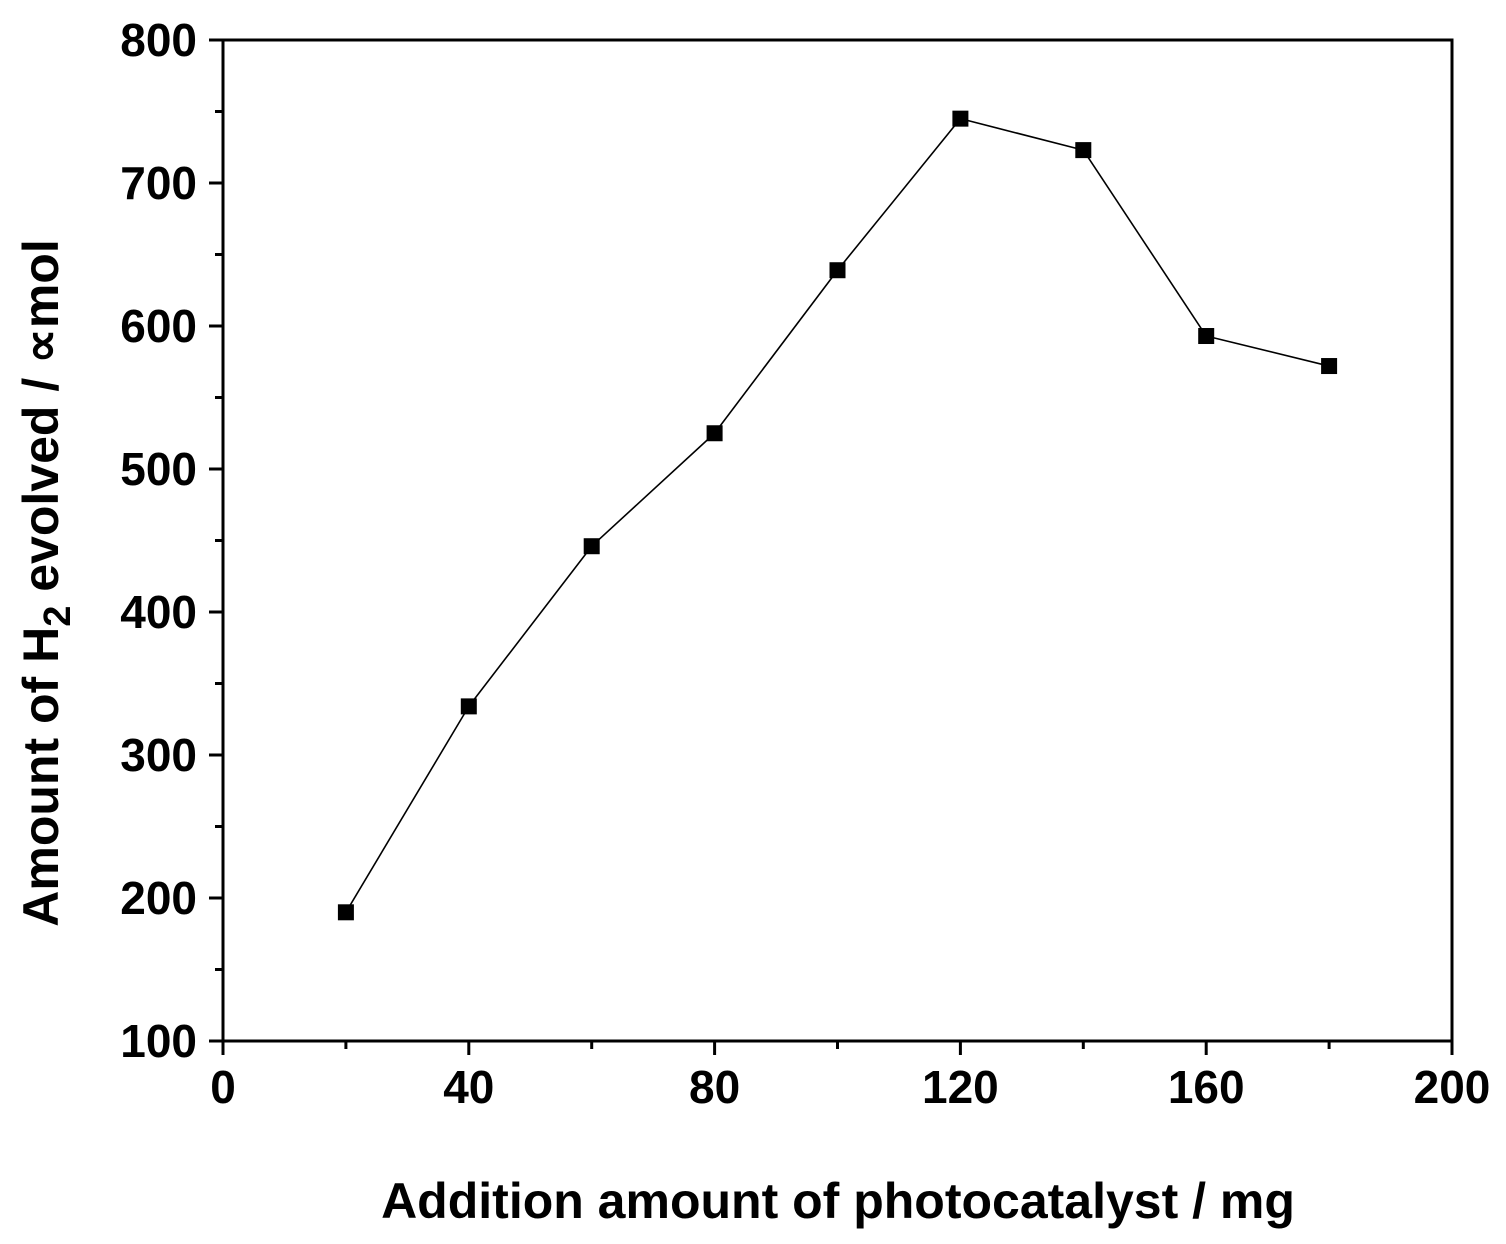 The width and height of the screenshot is (1506, 1244). I want to click on y-tick-label: 700, so click(158, 183).